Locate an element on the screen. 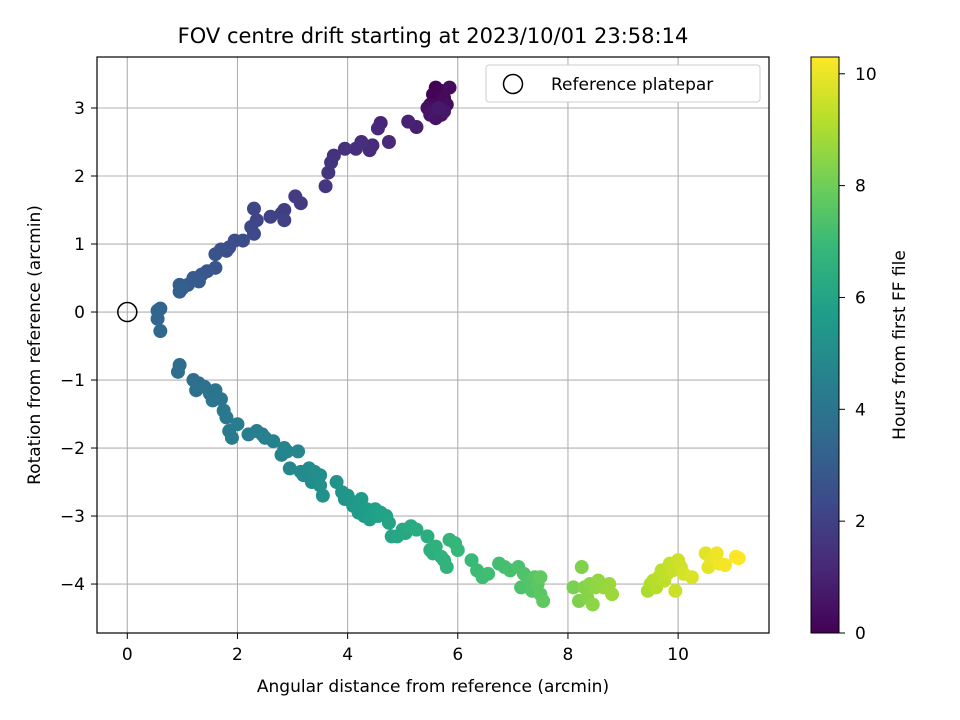 This screenshot has height=720, width=960. x-axis: 0 2 4 6 8 10 is located at coordinates (405, 649).